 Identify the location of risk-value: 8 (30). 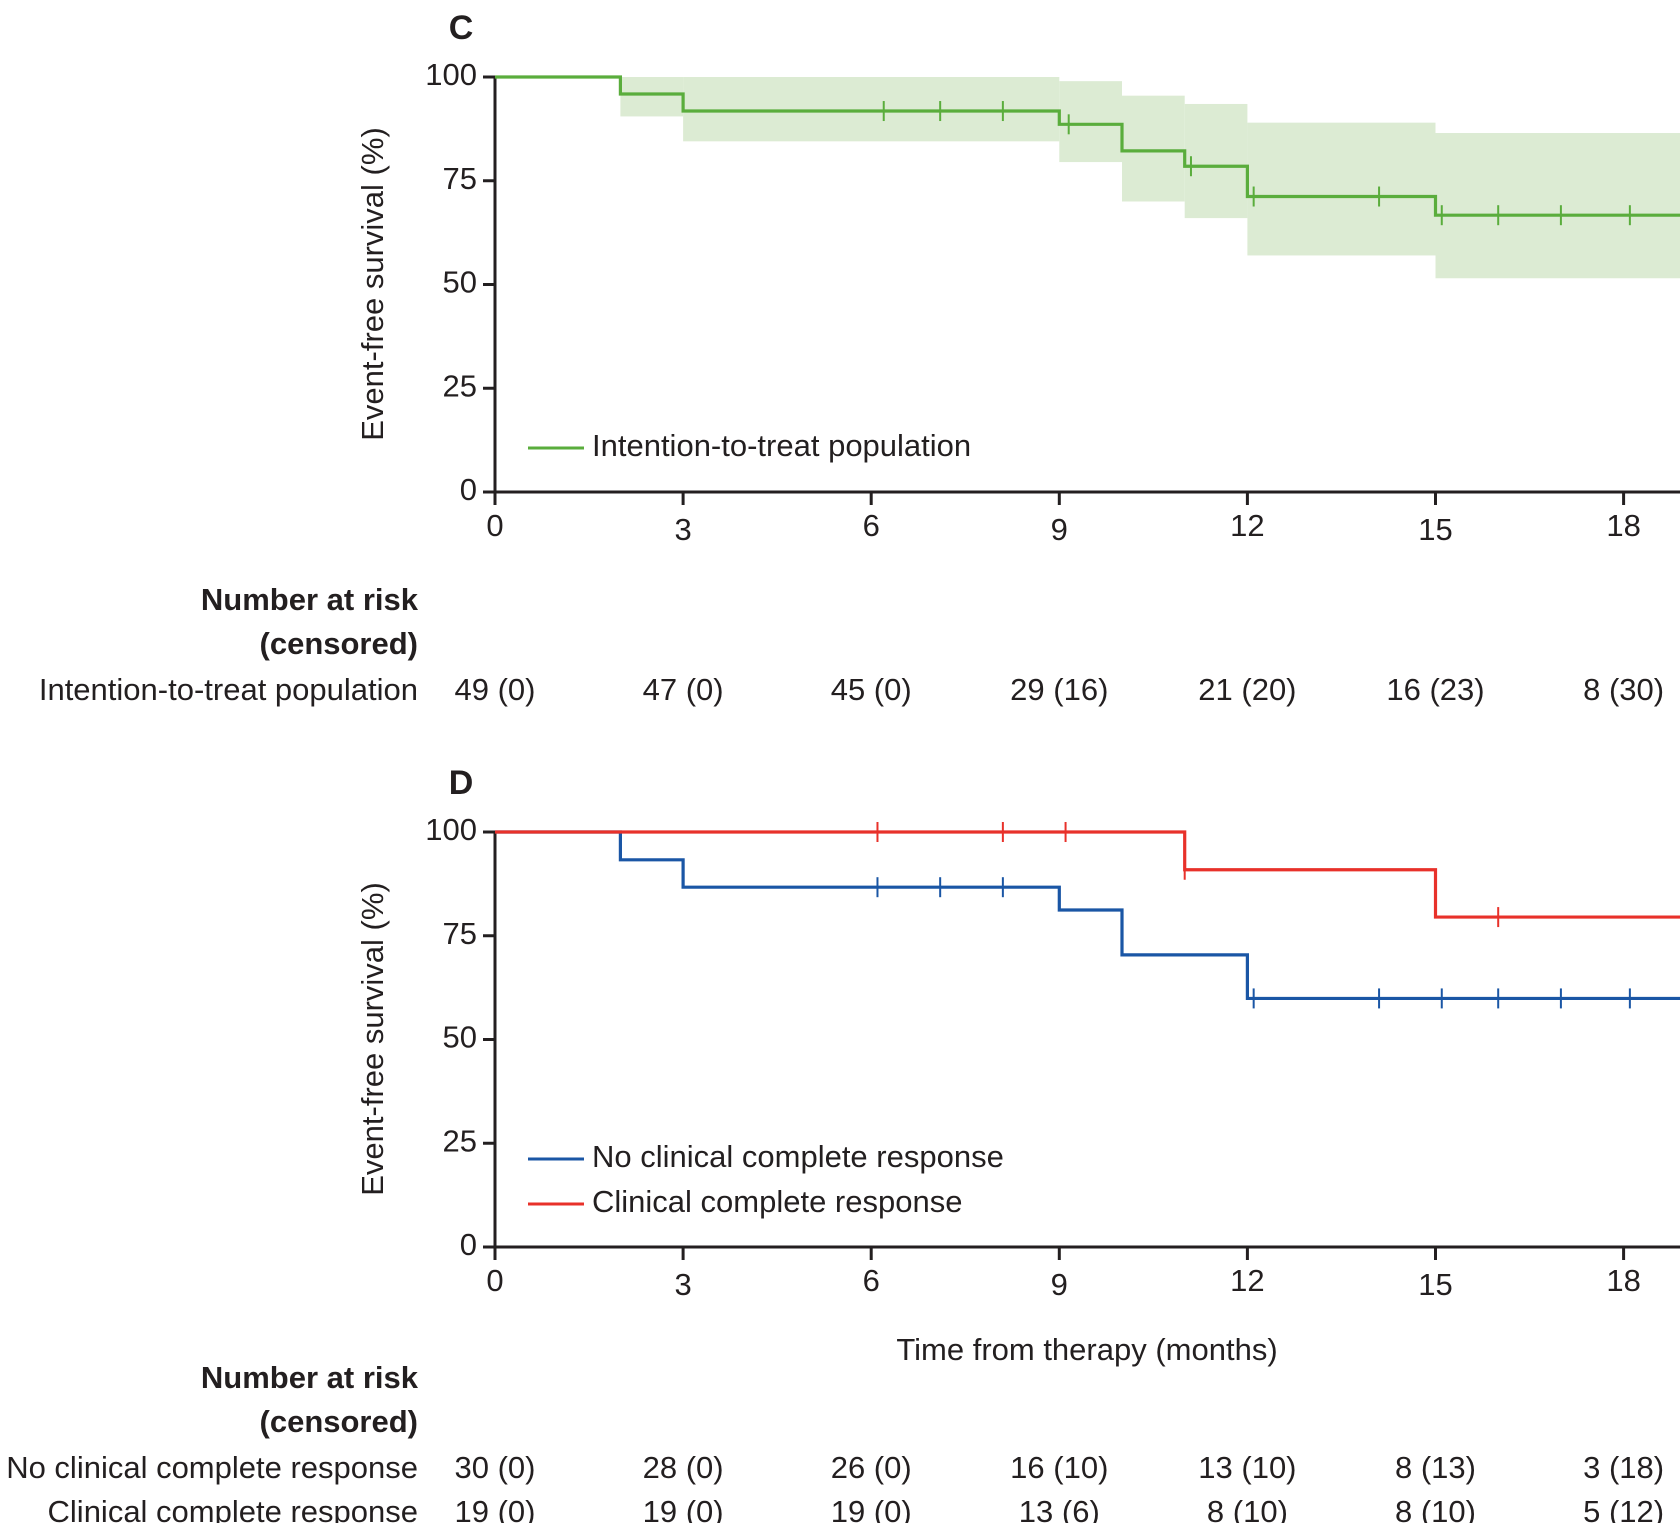
(1623, 689).